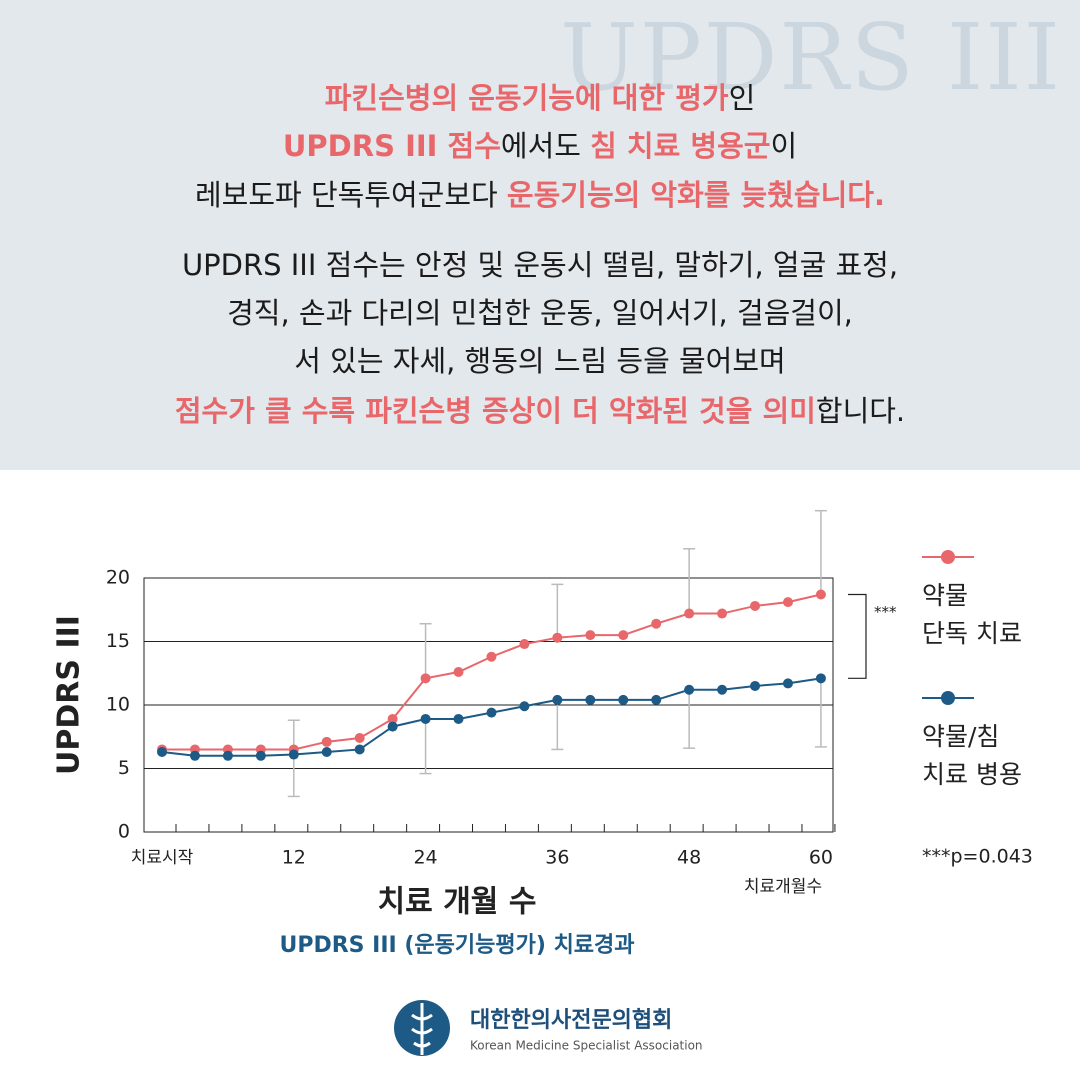 The height and width of the screenshot is (1080, 1080). What do you see at coordinates (69, 695) in the screenshot?
I see `y-axis-label: UPDRS III` at bounding box center [69, 695].